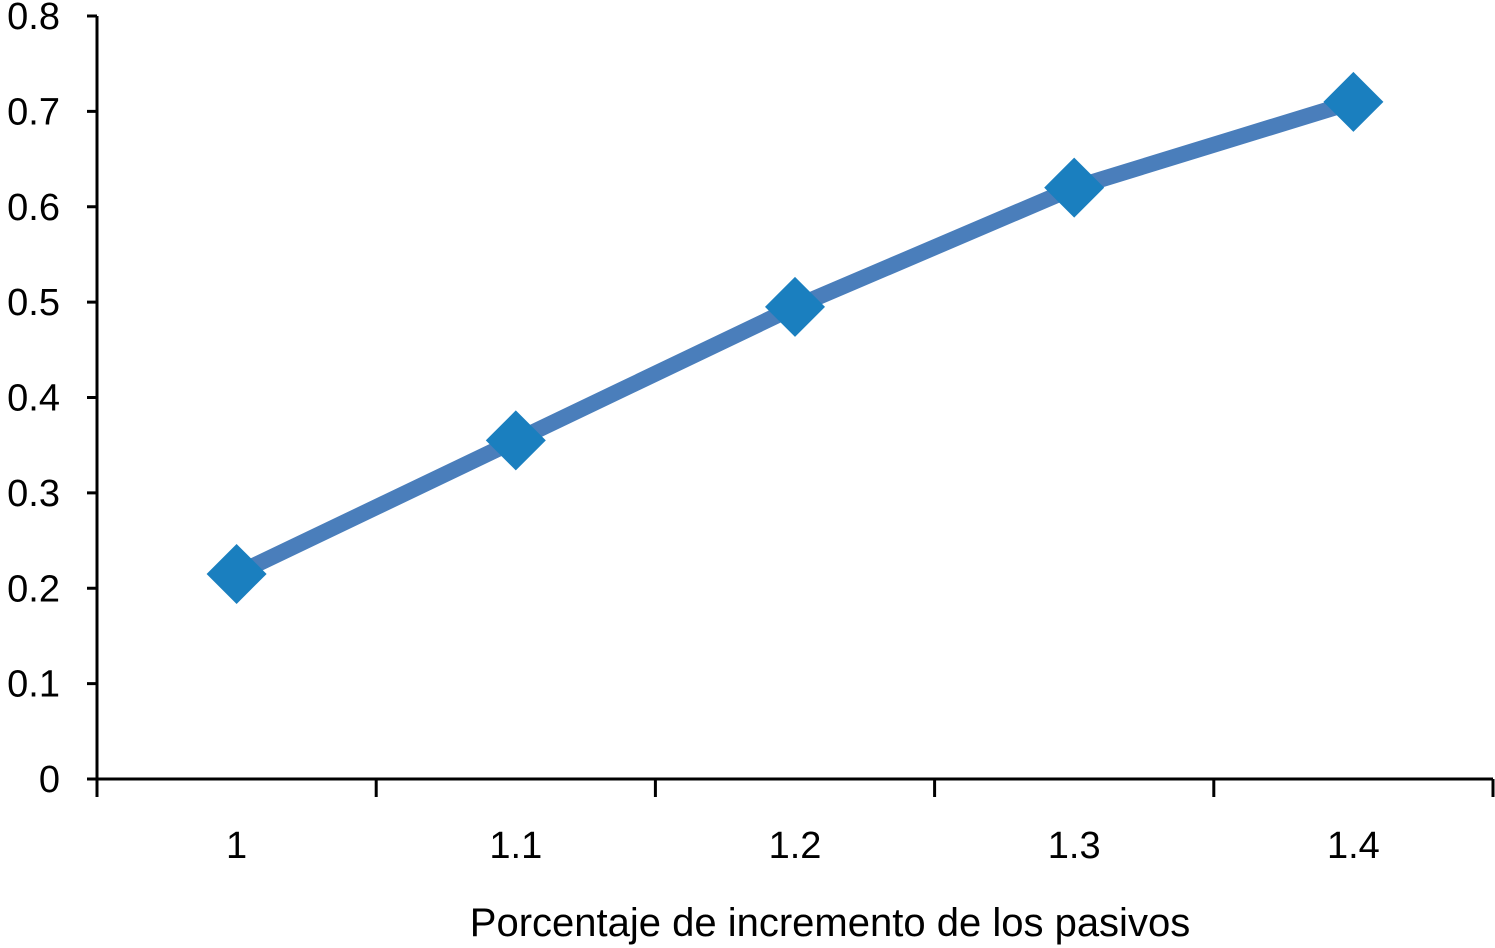 This screenshot has height=948, width=1495. Describe the element at coordinates (33, 208) in the screenshot. I see `y-tick-label: 0.6` at that location.